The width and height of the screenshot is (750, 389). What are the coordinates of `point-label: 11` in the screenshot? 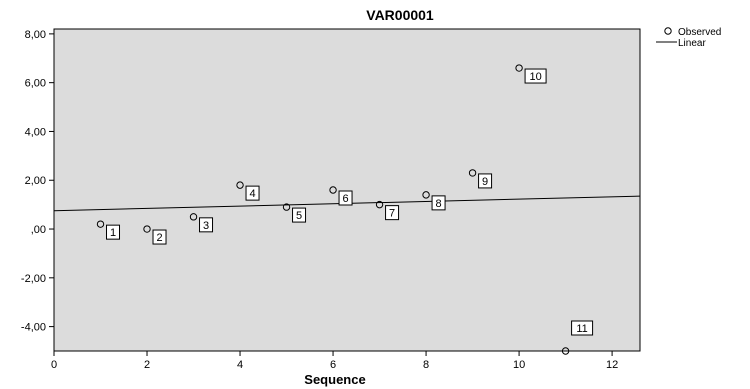 It's located at (581, 329).